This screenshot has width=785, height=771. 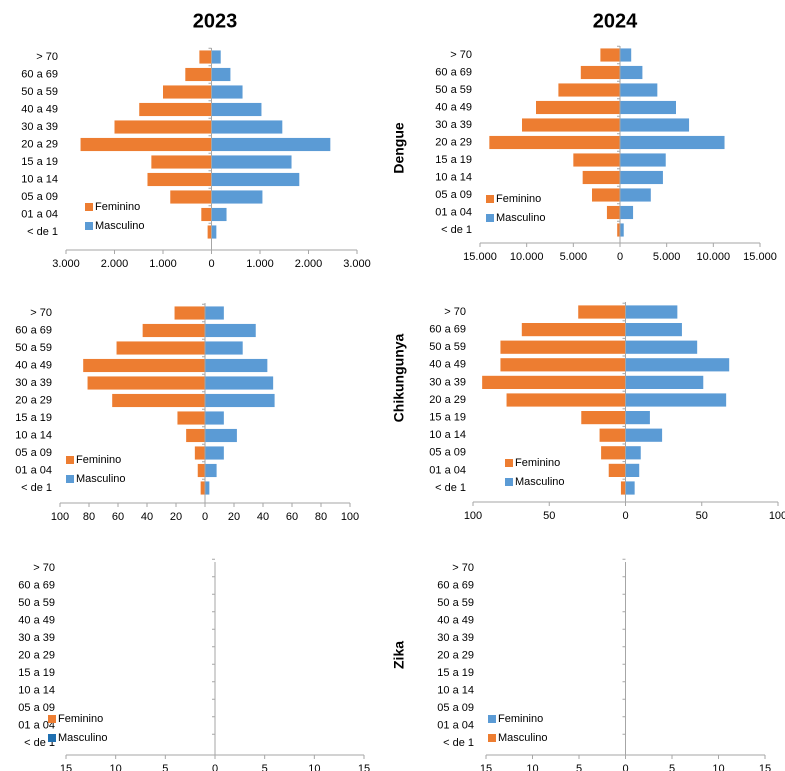 I want to click on x-tick-label: 80, so click(x=89, y=517).